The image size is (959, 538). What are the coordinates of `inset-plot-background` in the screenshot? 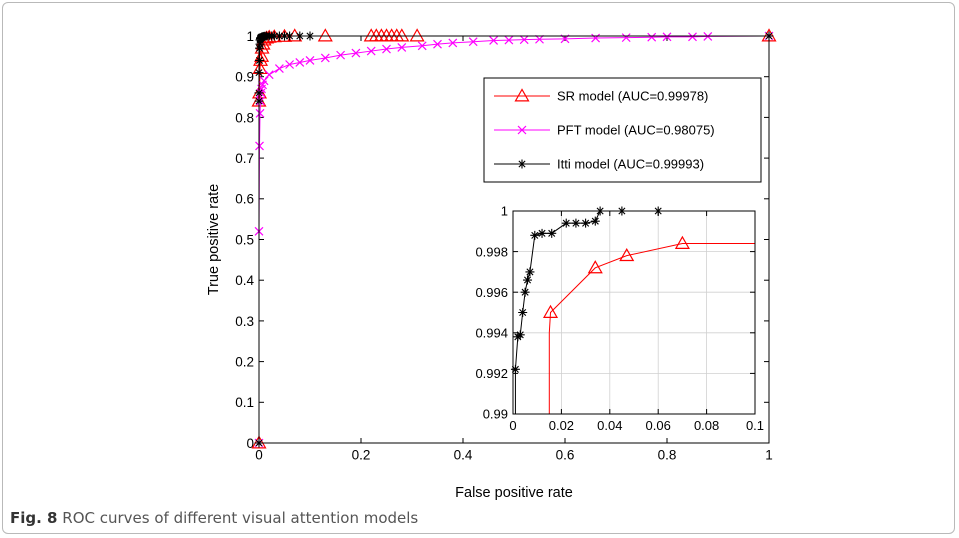 It's located at (634, 312).